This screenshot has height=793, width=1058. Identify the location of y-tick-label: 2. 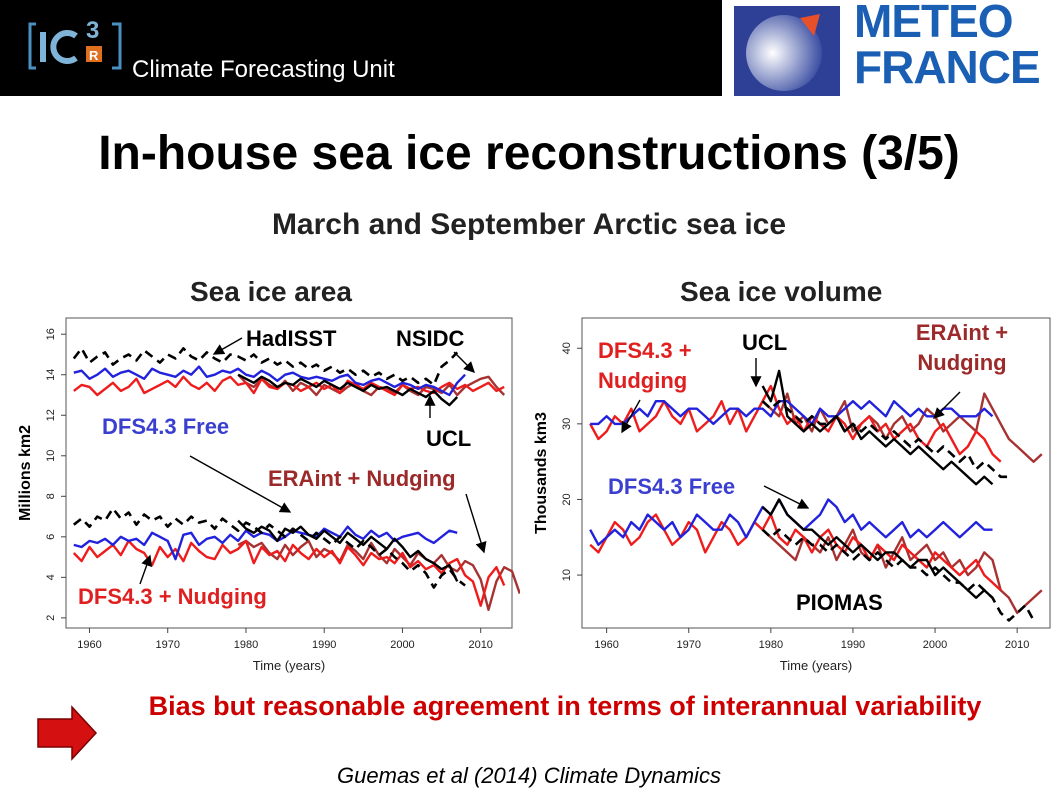
(51, 618).